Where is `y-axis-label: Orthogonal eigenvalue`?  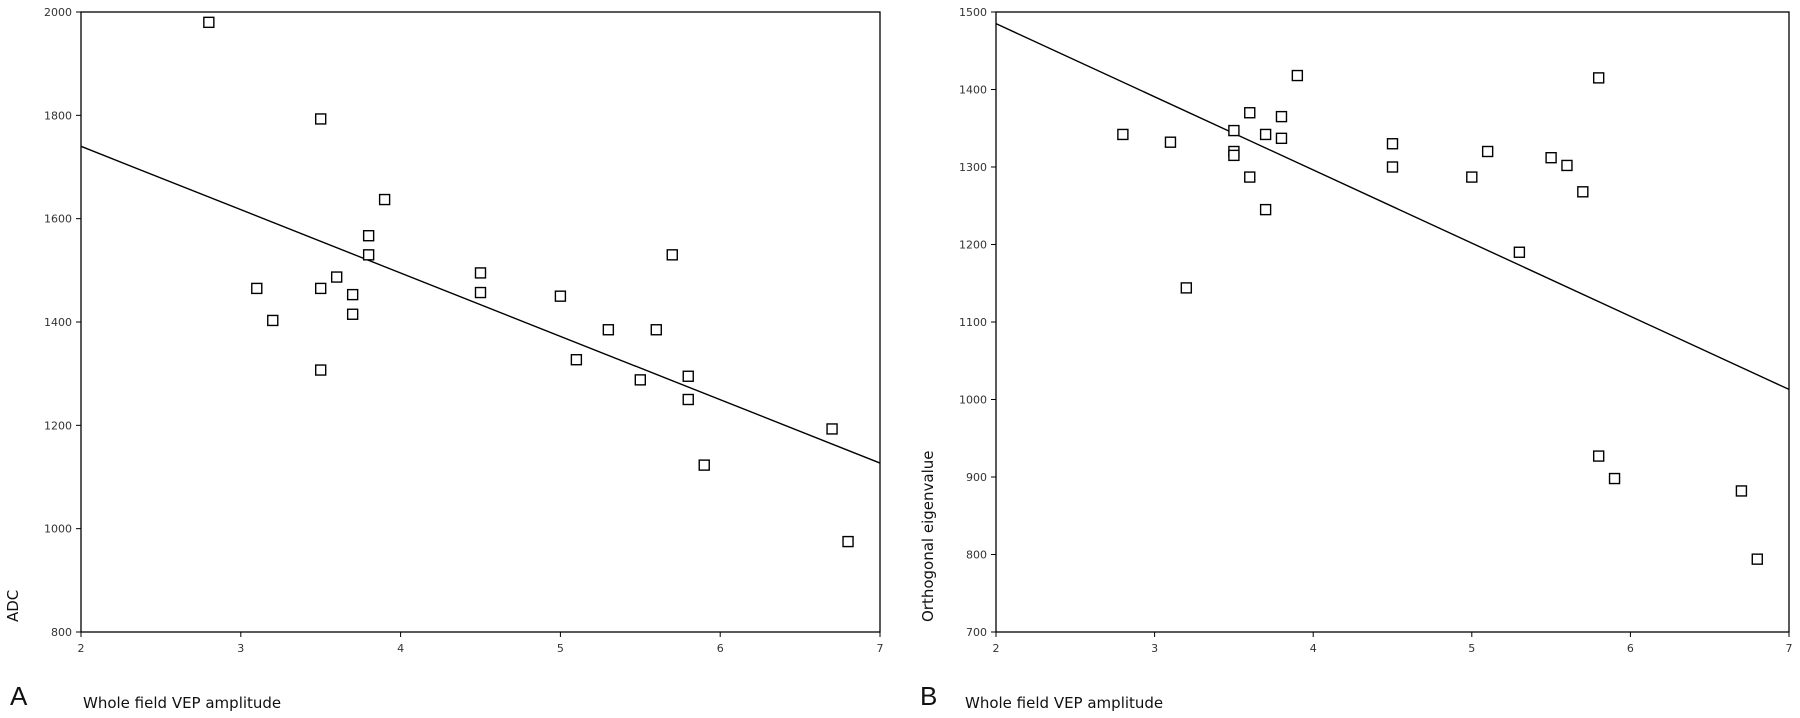
y-axis-label: Orthogonal eigenvalue is located at coordinates (928, 537).